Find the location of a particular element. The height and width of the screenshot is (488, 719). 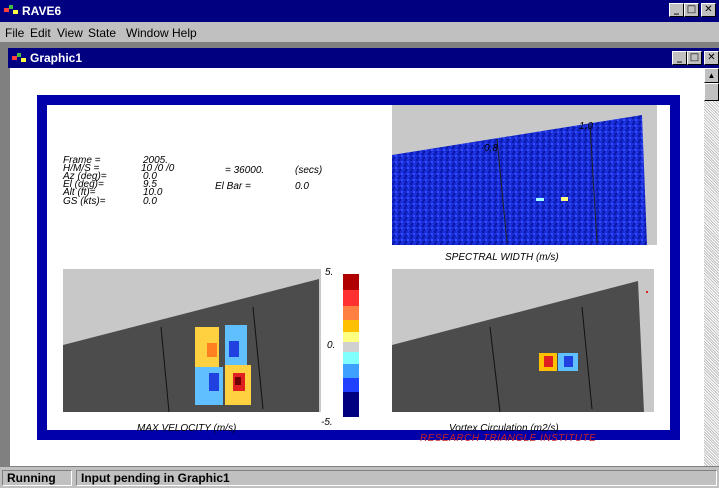

info-time-value: = 36000. is located at coordinates (245, 170).